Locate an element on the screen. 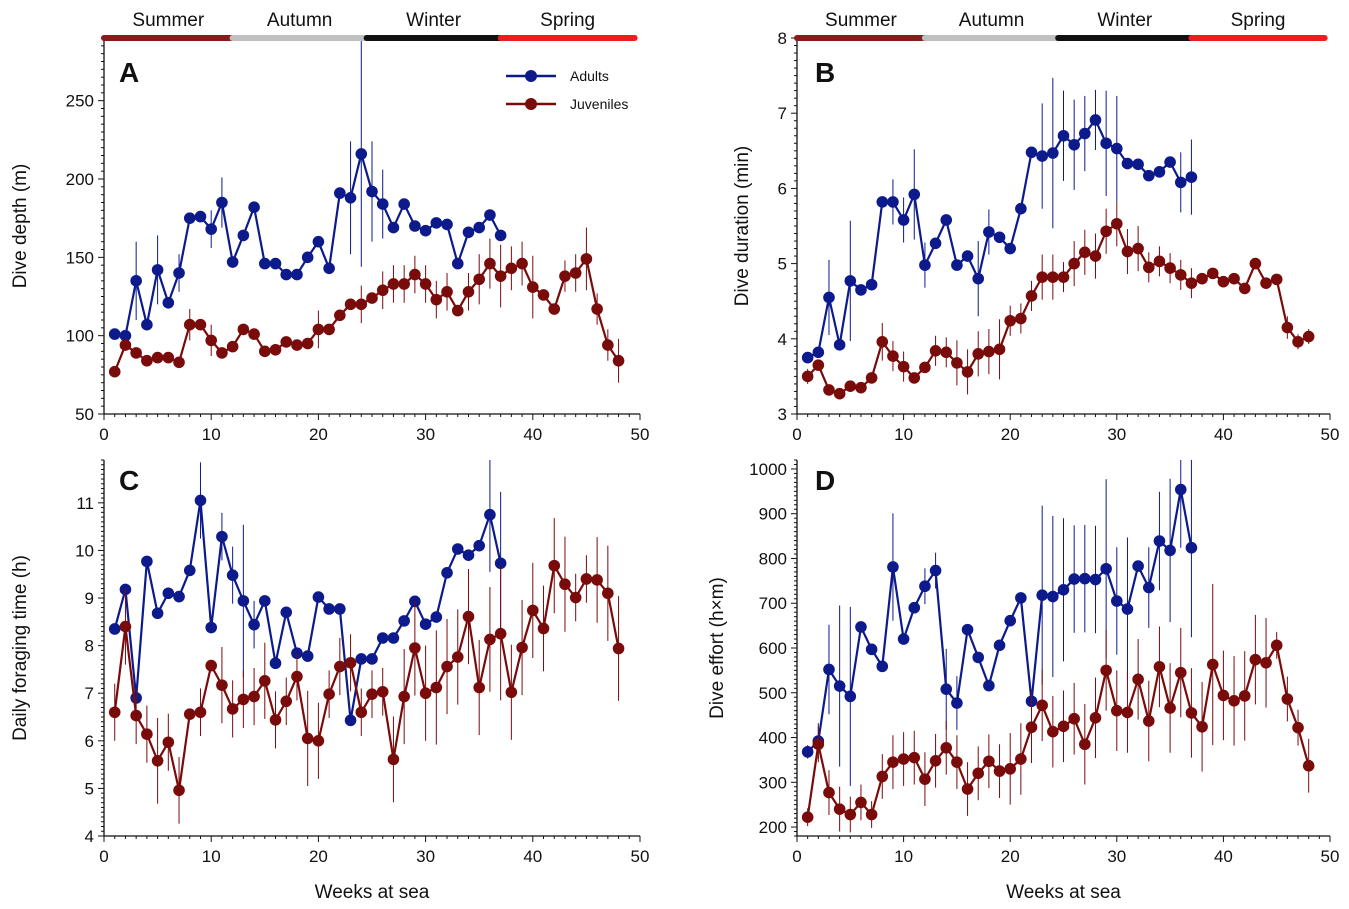 The image size is (1349, 909). panel-a-x-tick-label: 0 is located at coordinates (103, 434).